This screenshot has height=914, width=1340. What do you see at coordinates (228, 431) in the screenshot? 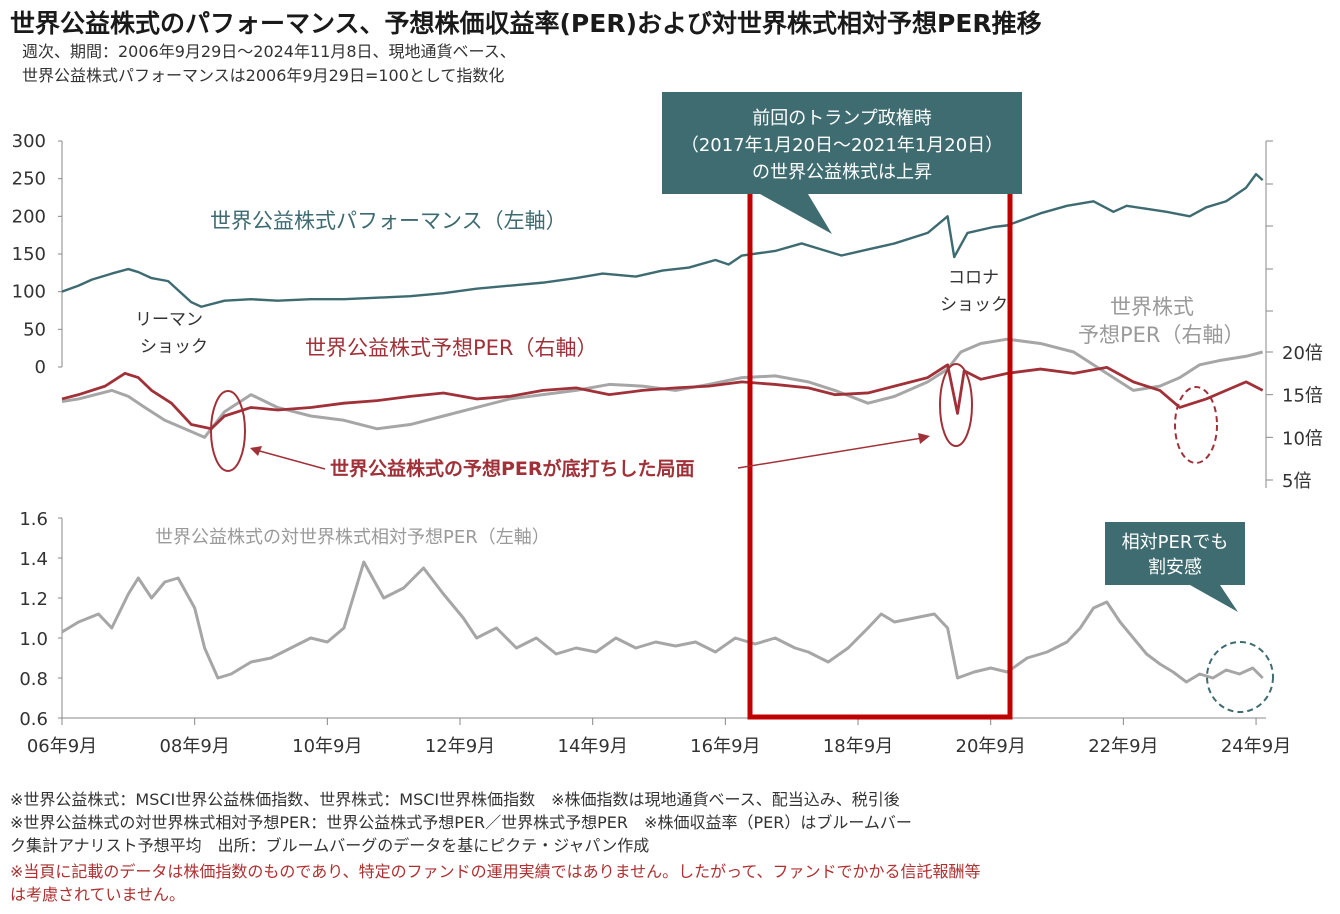
I see `bottom-marker-2009` at bounding box center [228, 431].